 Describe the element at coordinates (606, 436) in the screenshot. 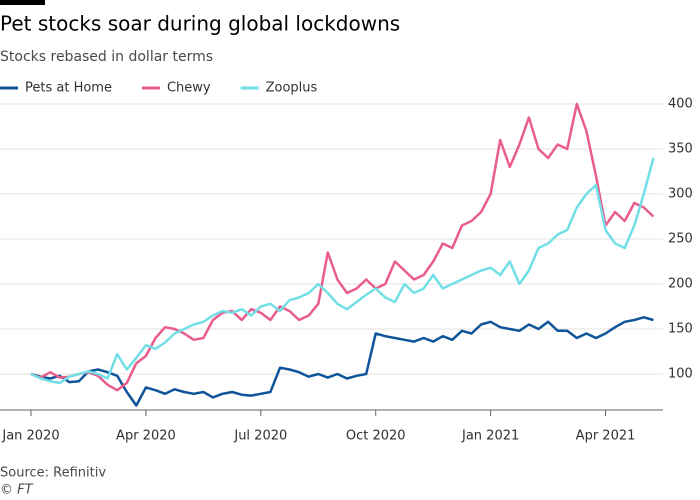

I see `x-tick-label: Apr 2021` at that location.